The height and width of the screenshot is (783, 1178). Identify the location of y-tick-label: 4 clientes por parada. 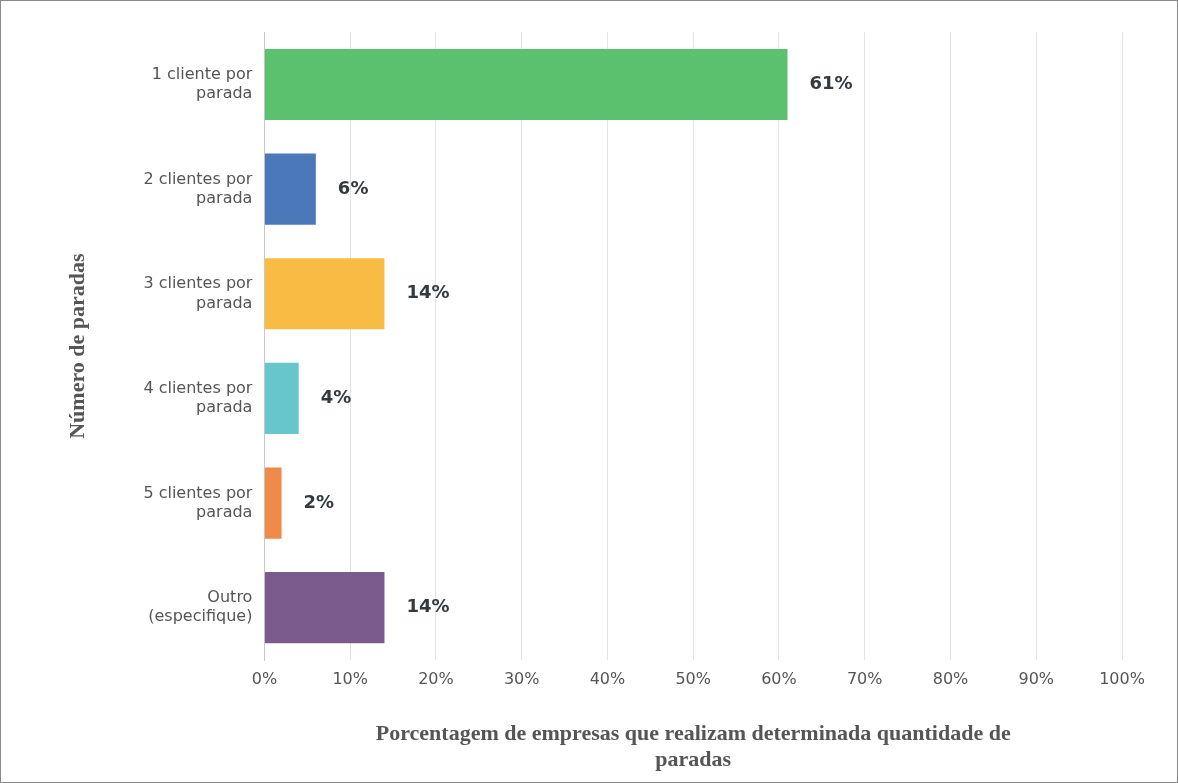
(198, 397).